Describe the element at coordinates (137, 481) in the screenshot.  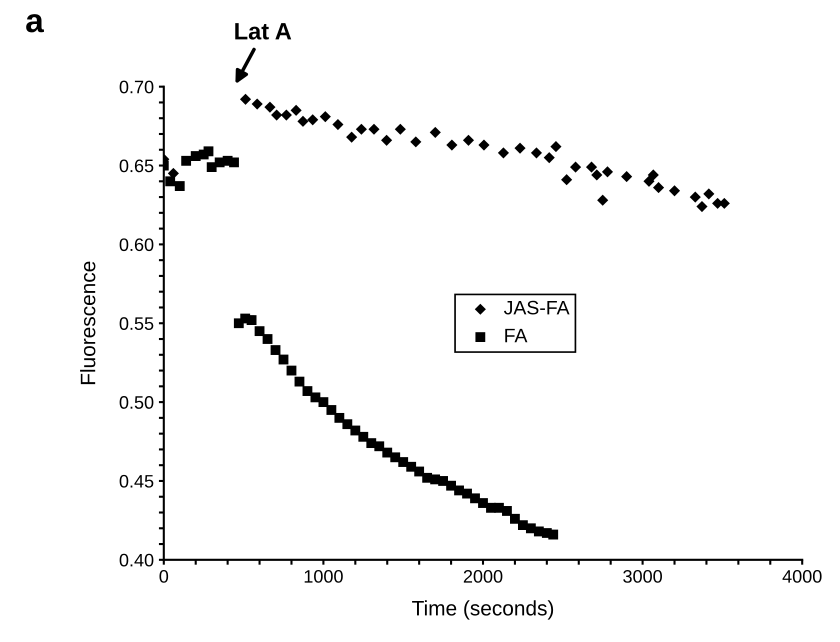
I see `y-tick-label: 0.45` at that location.